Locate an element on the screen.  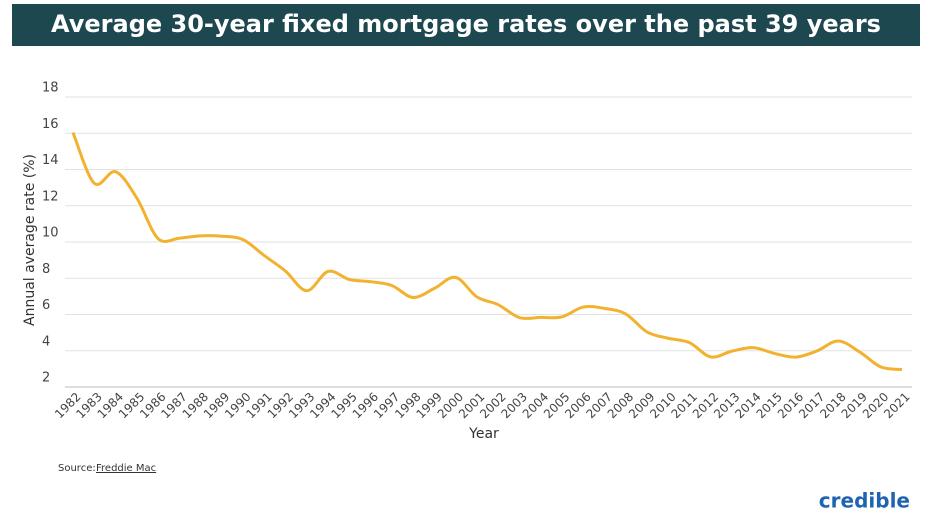
y-axis-label: Annual average rate (%) is located at coordinates (30, 240).